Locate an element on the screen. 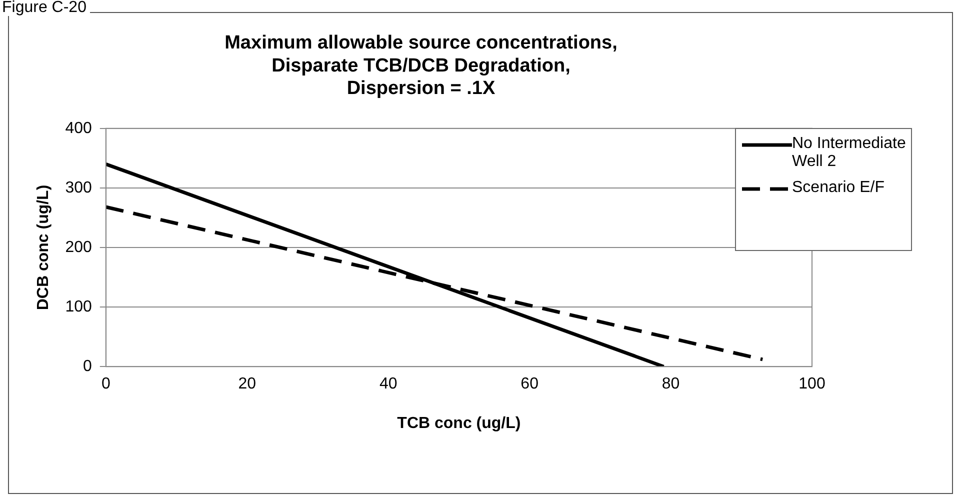  y-tick-label: 100 is located at coordinates (78, 307).